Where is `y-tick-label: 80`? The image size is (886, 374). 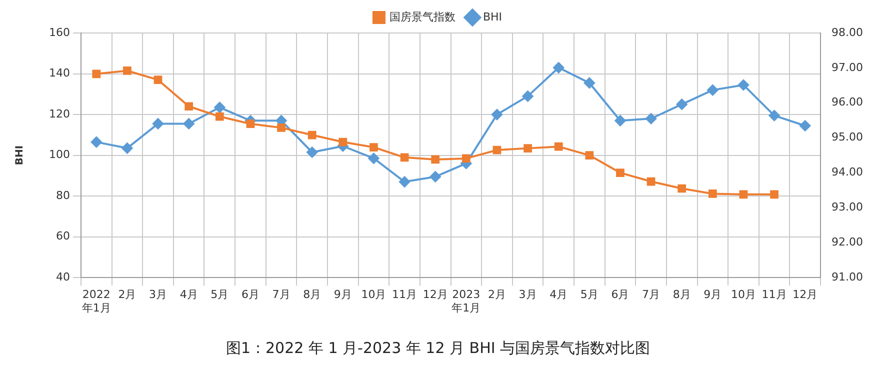
y-tick-label: 80 is located at coordinates (63, 195).